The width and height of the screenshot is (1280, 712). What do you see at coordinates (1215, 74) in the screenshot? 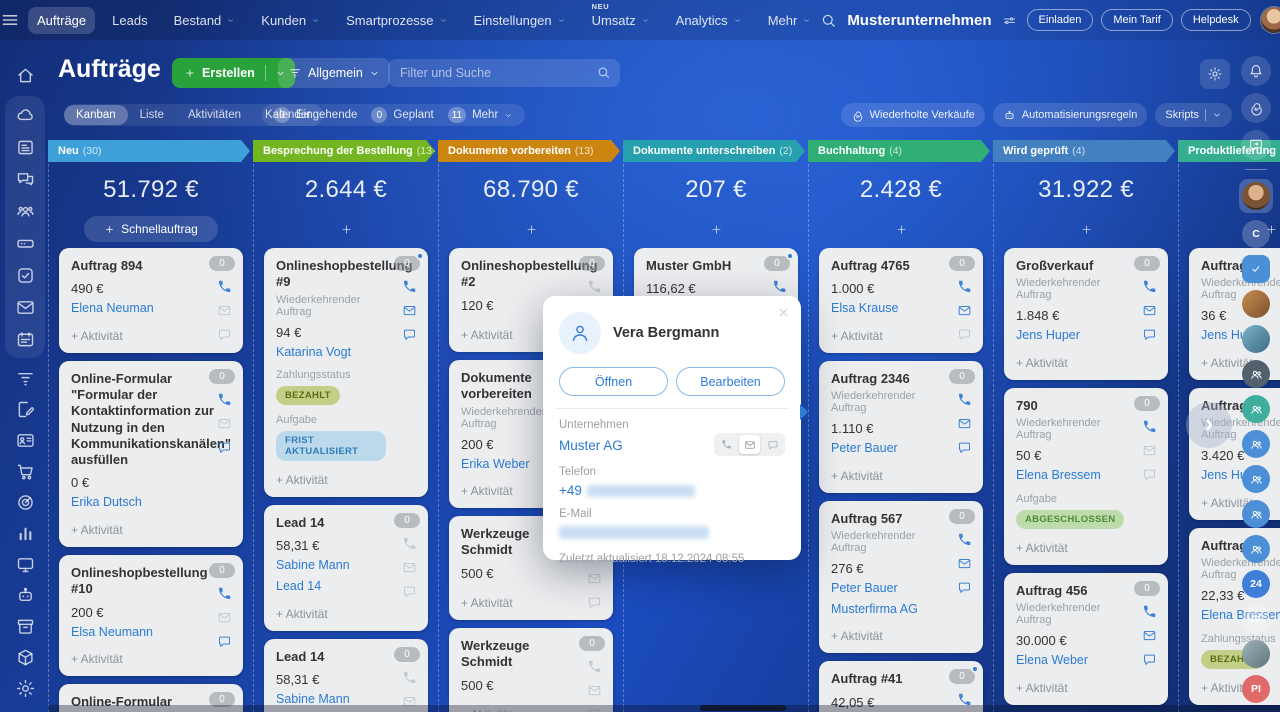
I see `settings-gear-button` at bounding box center [1215, 74].